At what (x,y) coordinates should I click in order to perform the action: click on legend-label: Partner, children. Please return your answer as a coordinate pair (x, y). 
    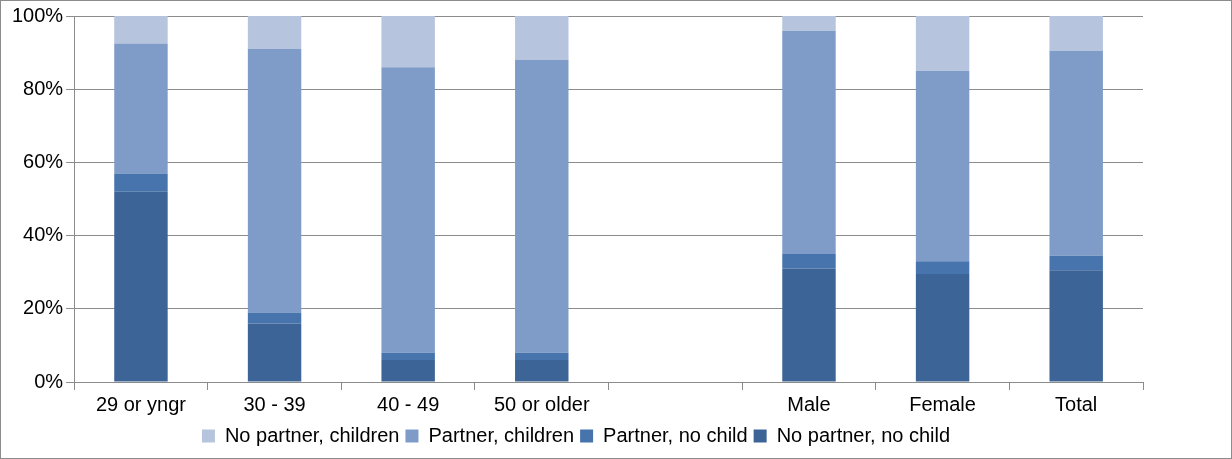
    Looking at the image, I should click on (501, 434).